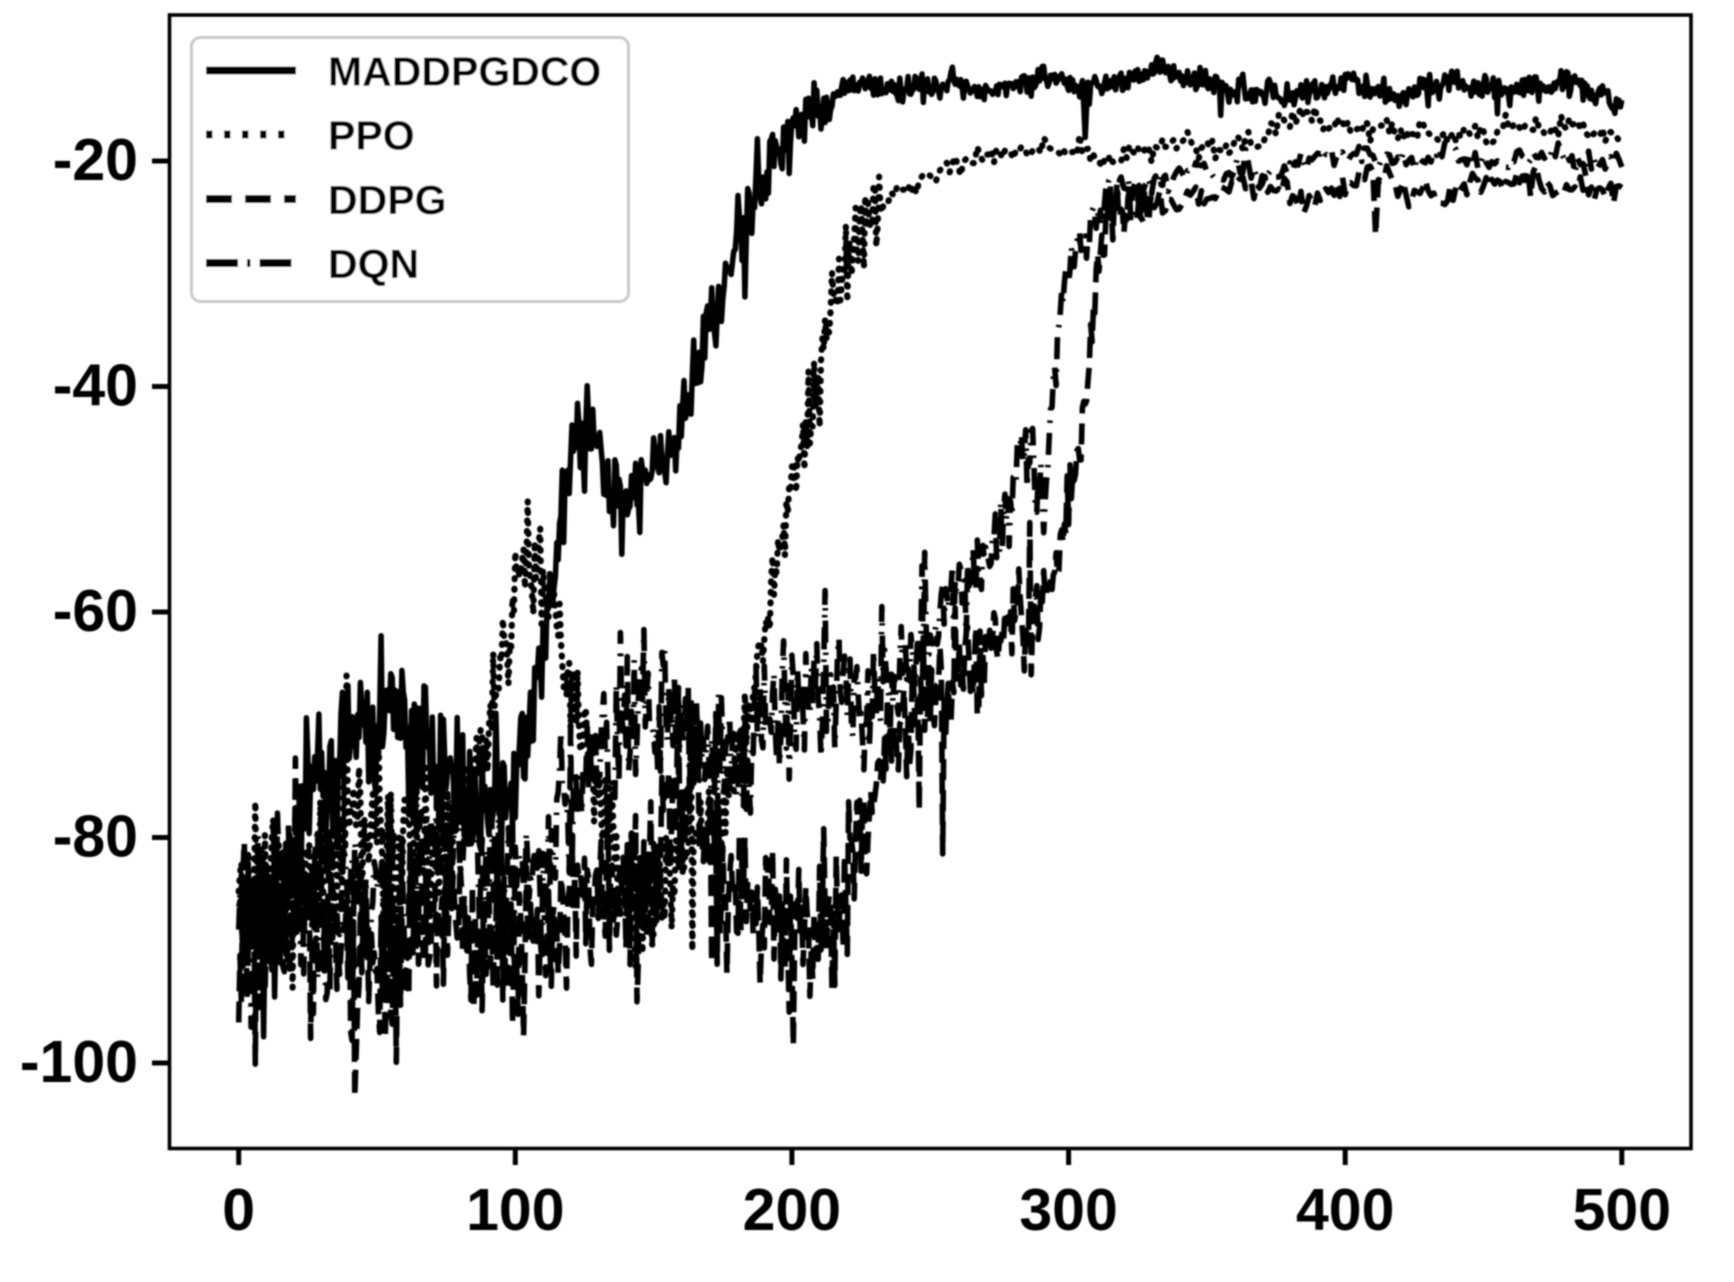  Describe the element at coordinates (792, 1210) in the screenshot. I see `svg-text: 200` at that location.